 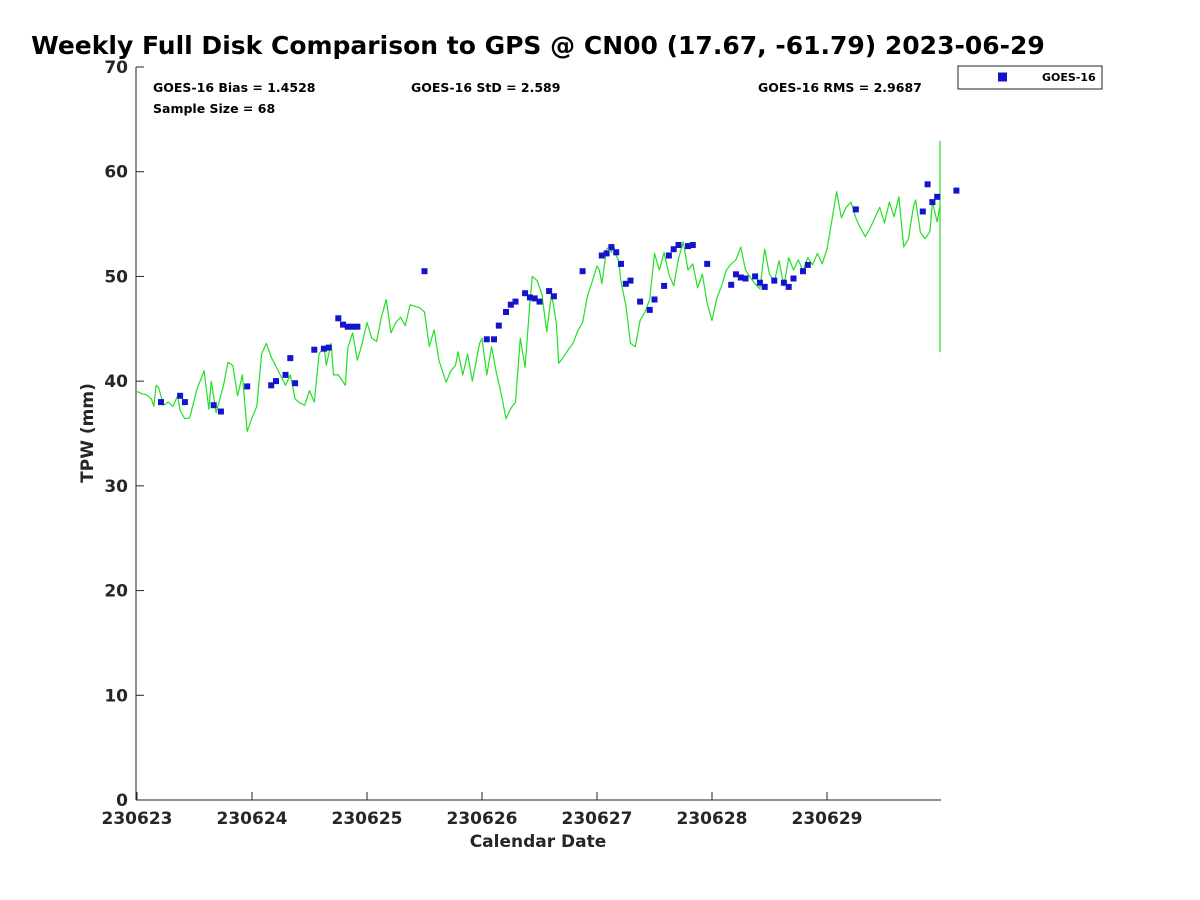 I want to click on y-tick-label: 30, so click(x=116, y=487).